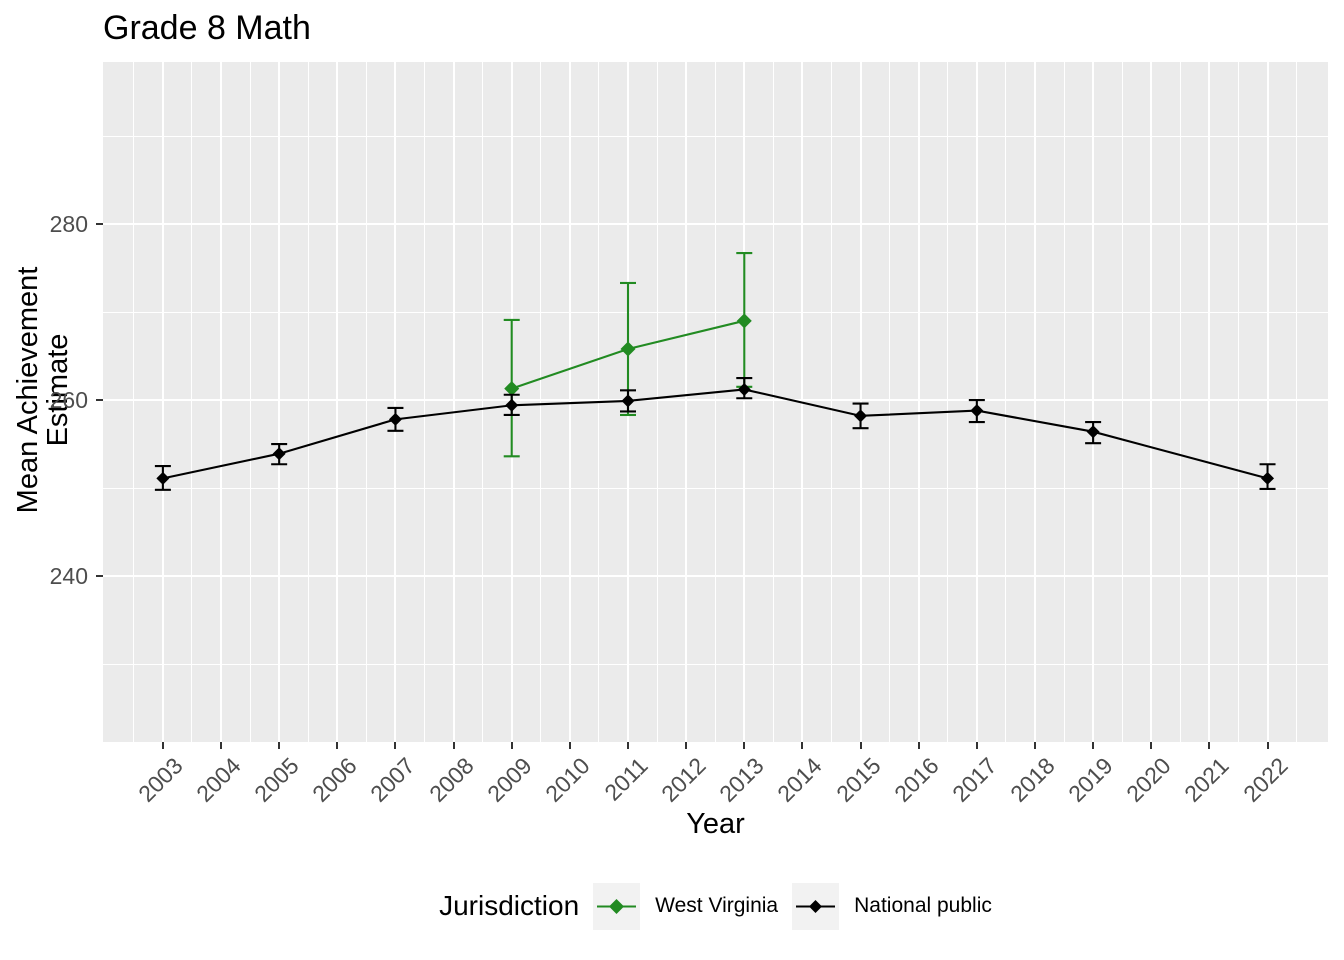 The image size is (1344, 960). What do you see at coordinates (163, 478) in the screenshot?
I see `data-point-national-public-2003` at bounding box center [163, 478].